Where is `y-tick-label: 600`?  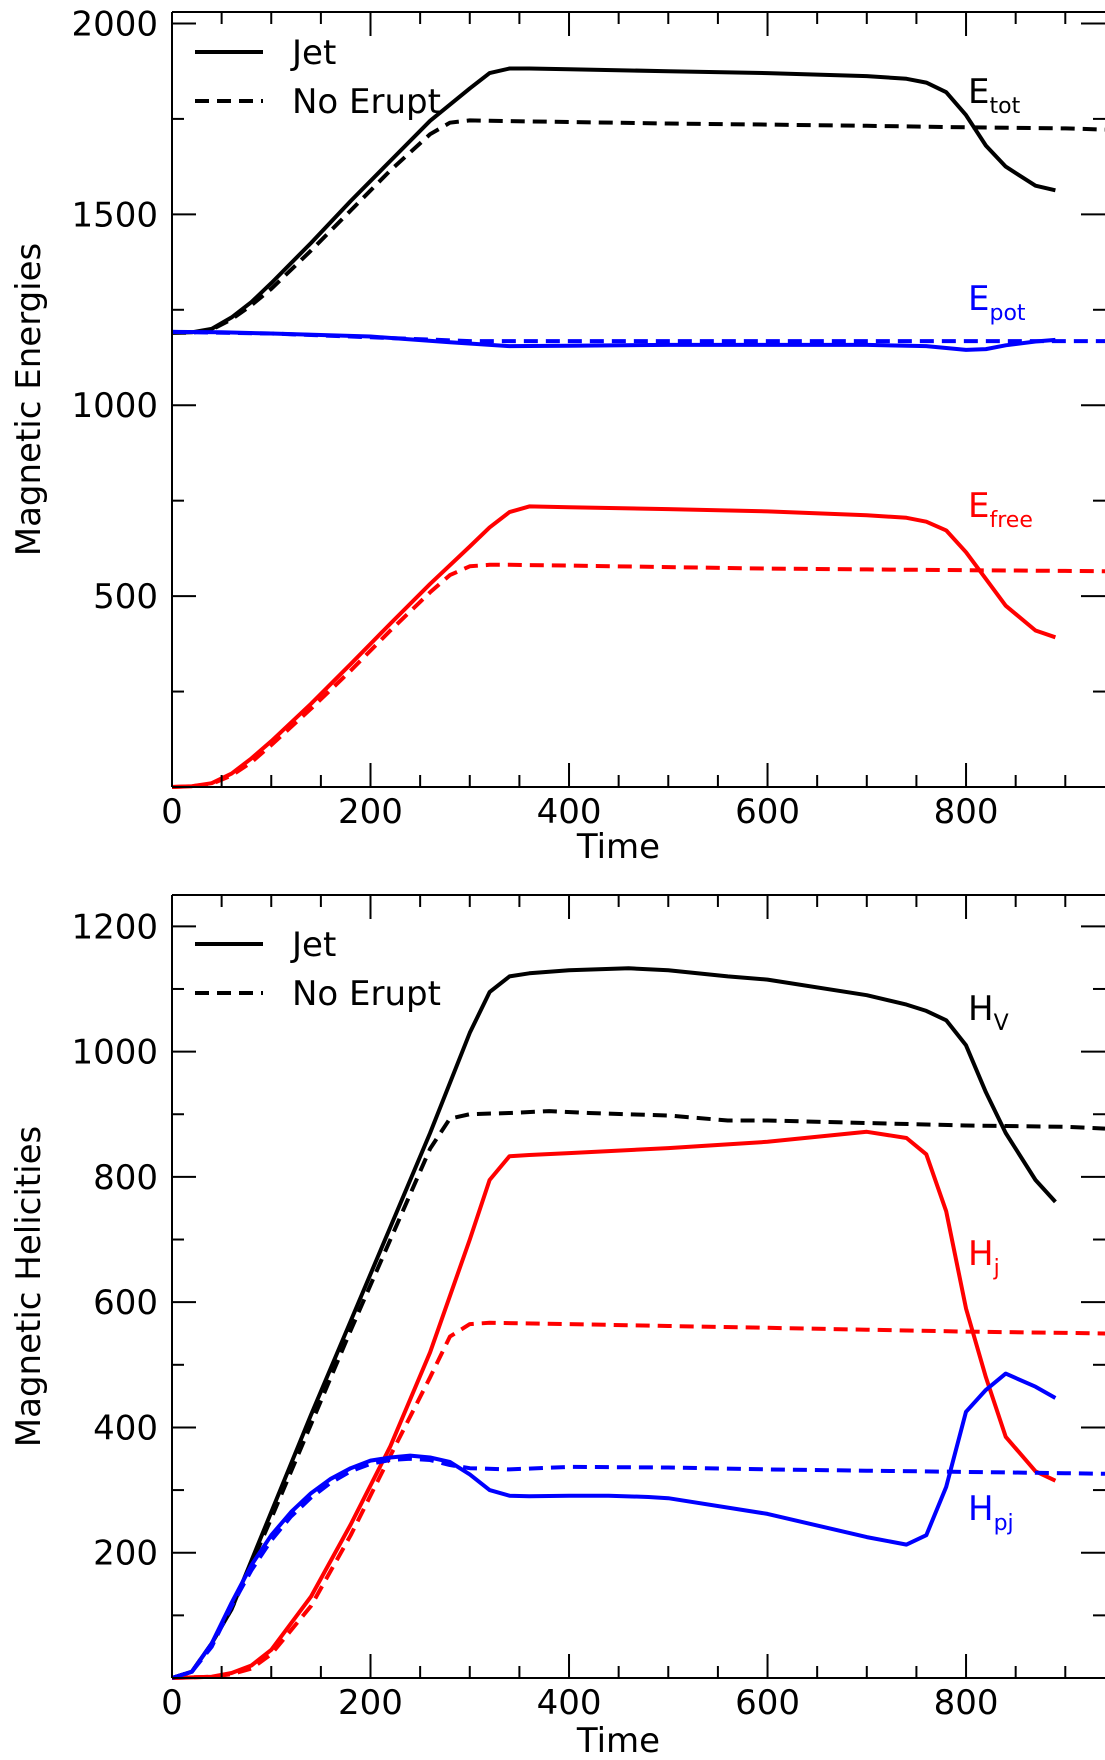
y-tick-label: 600 is located at coordinates (125, 1303).